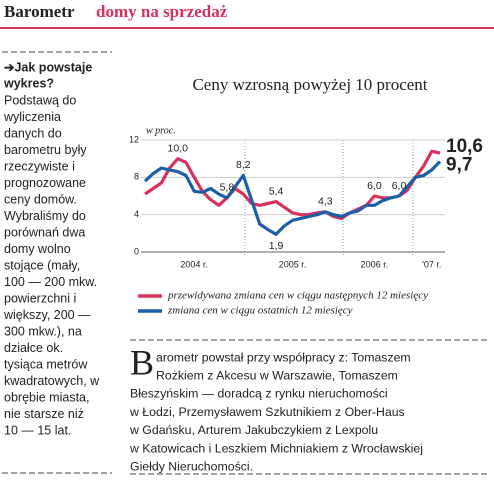  Describe the element at coordinates (45, 183) in the screenshot. I see `sidebar-text: prognozowane` at that location.